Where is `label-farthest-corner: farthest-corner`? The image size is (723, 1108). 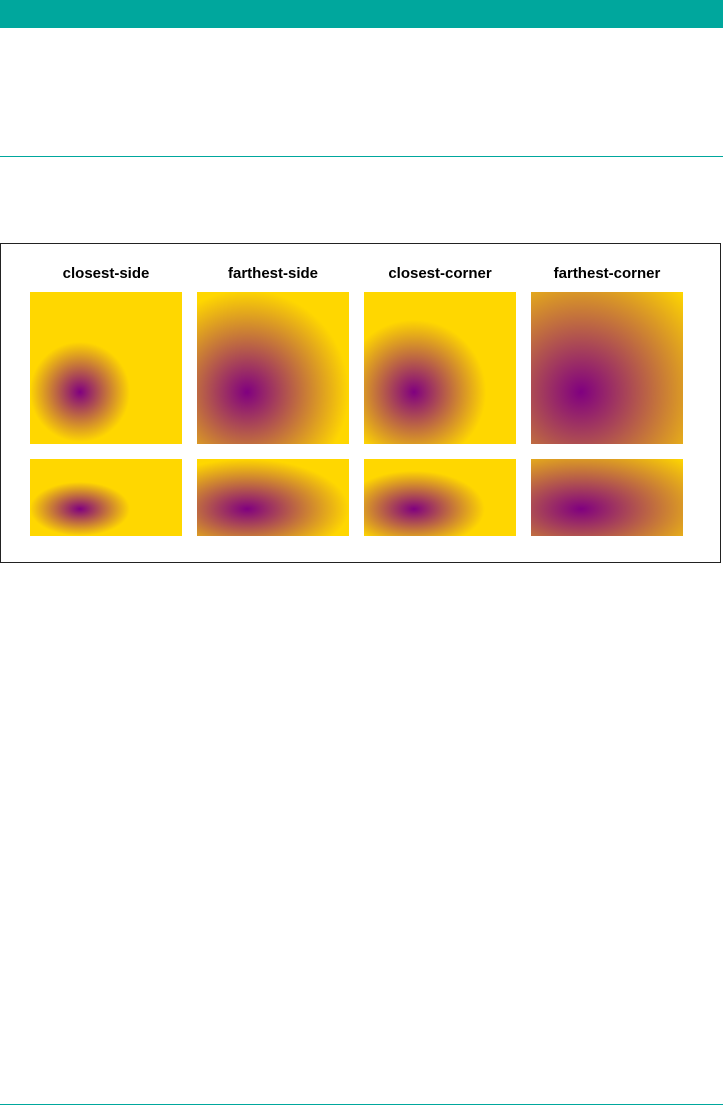
label-farthest-corner: farthest-corner is located at coordinates (607, 273).